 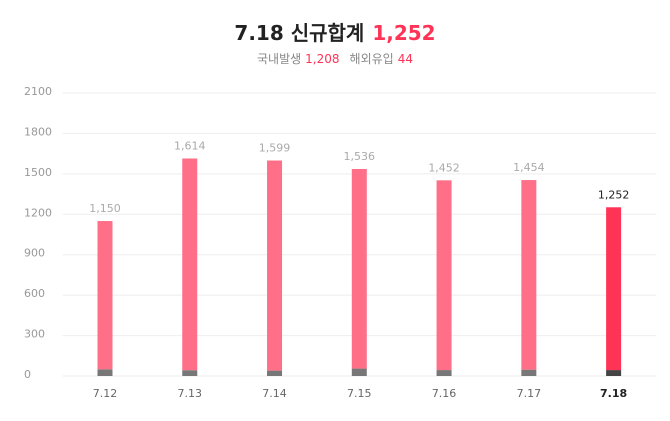 I want to click on total-label: 1,150, so click(x=105, y=208).